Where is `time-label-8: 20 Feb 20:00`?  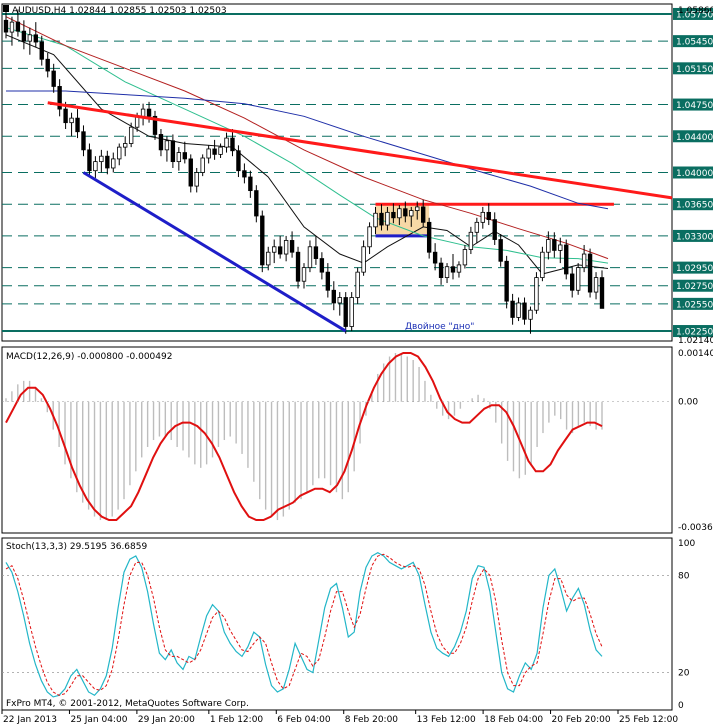
time-label-8: 20 Feb 20:00 is located at coordinates (581, 720).